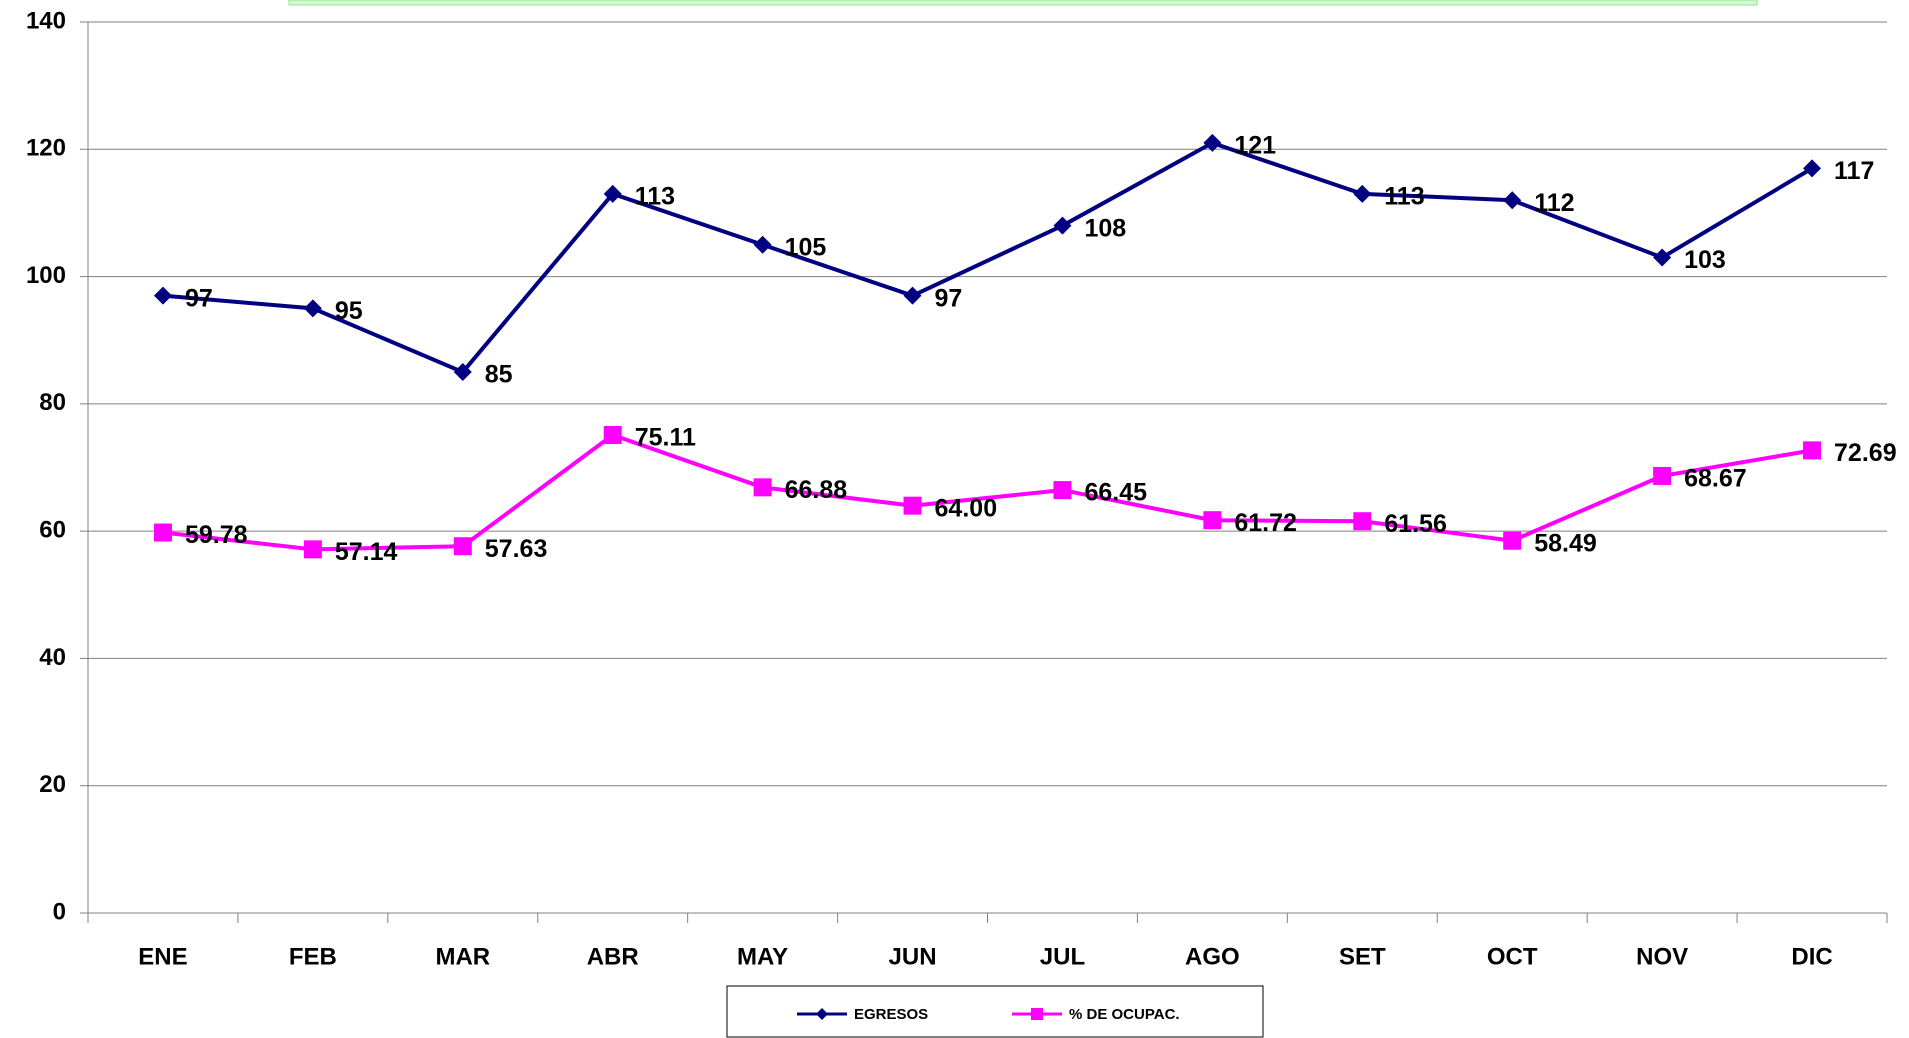 The width and height of the screenshot is (1909, 1038). I want to click on x-tick-label: SET, so click(1362, 956).